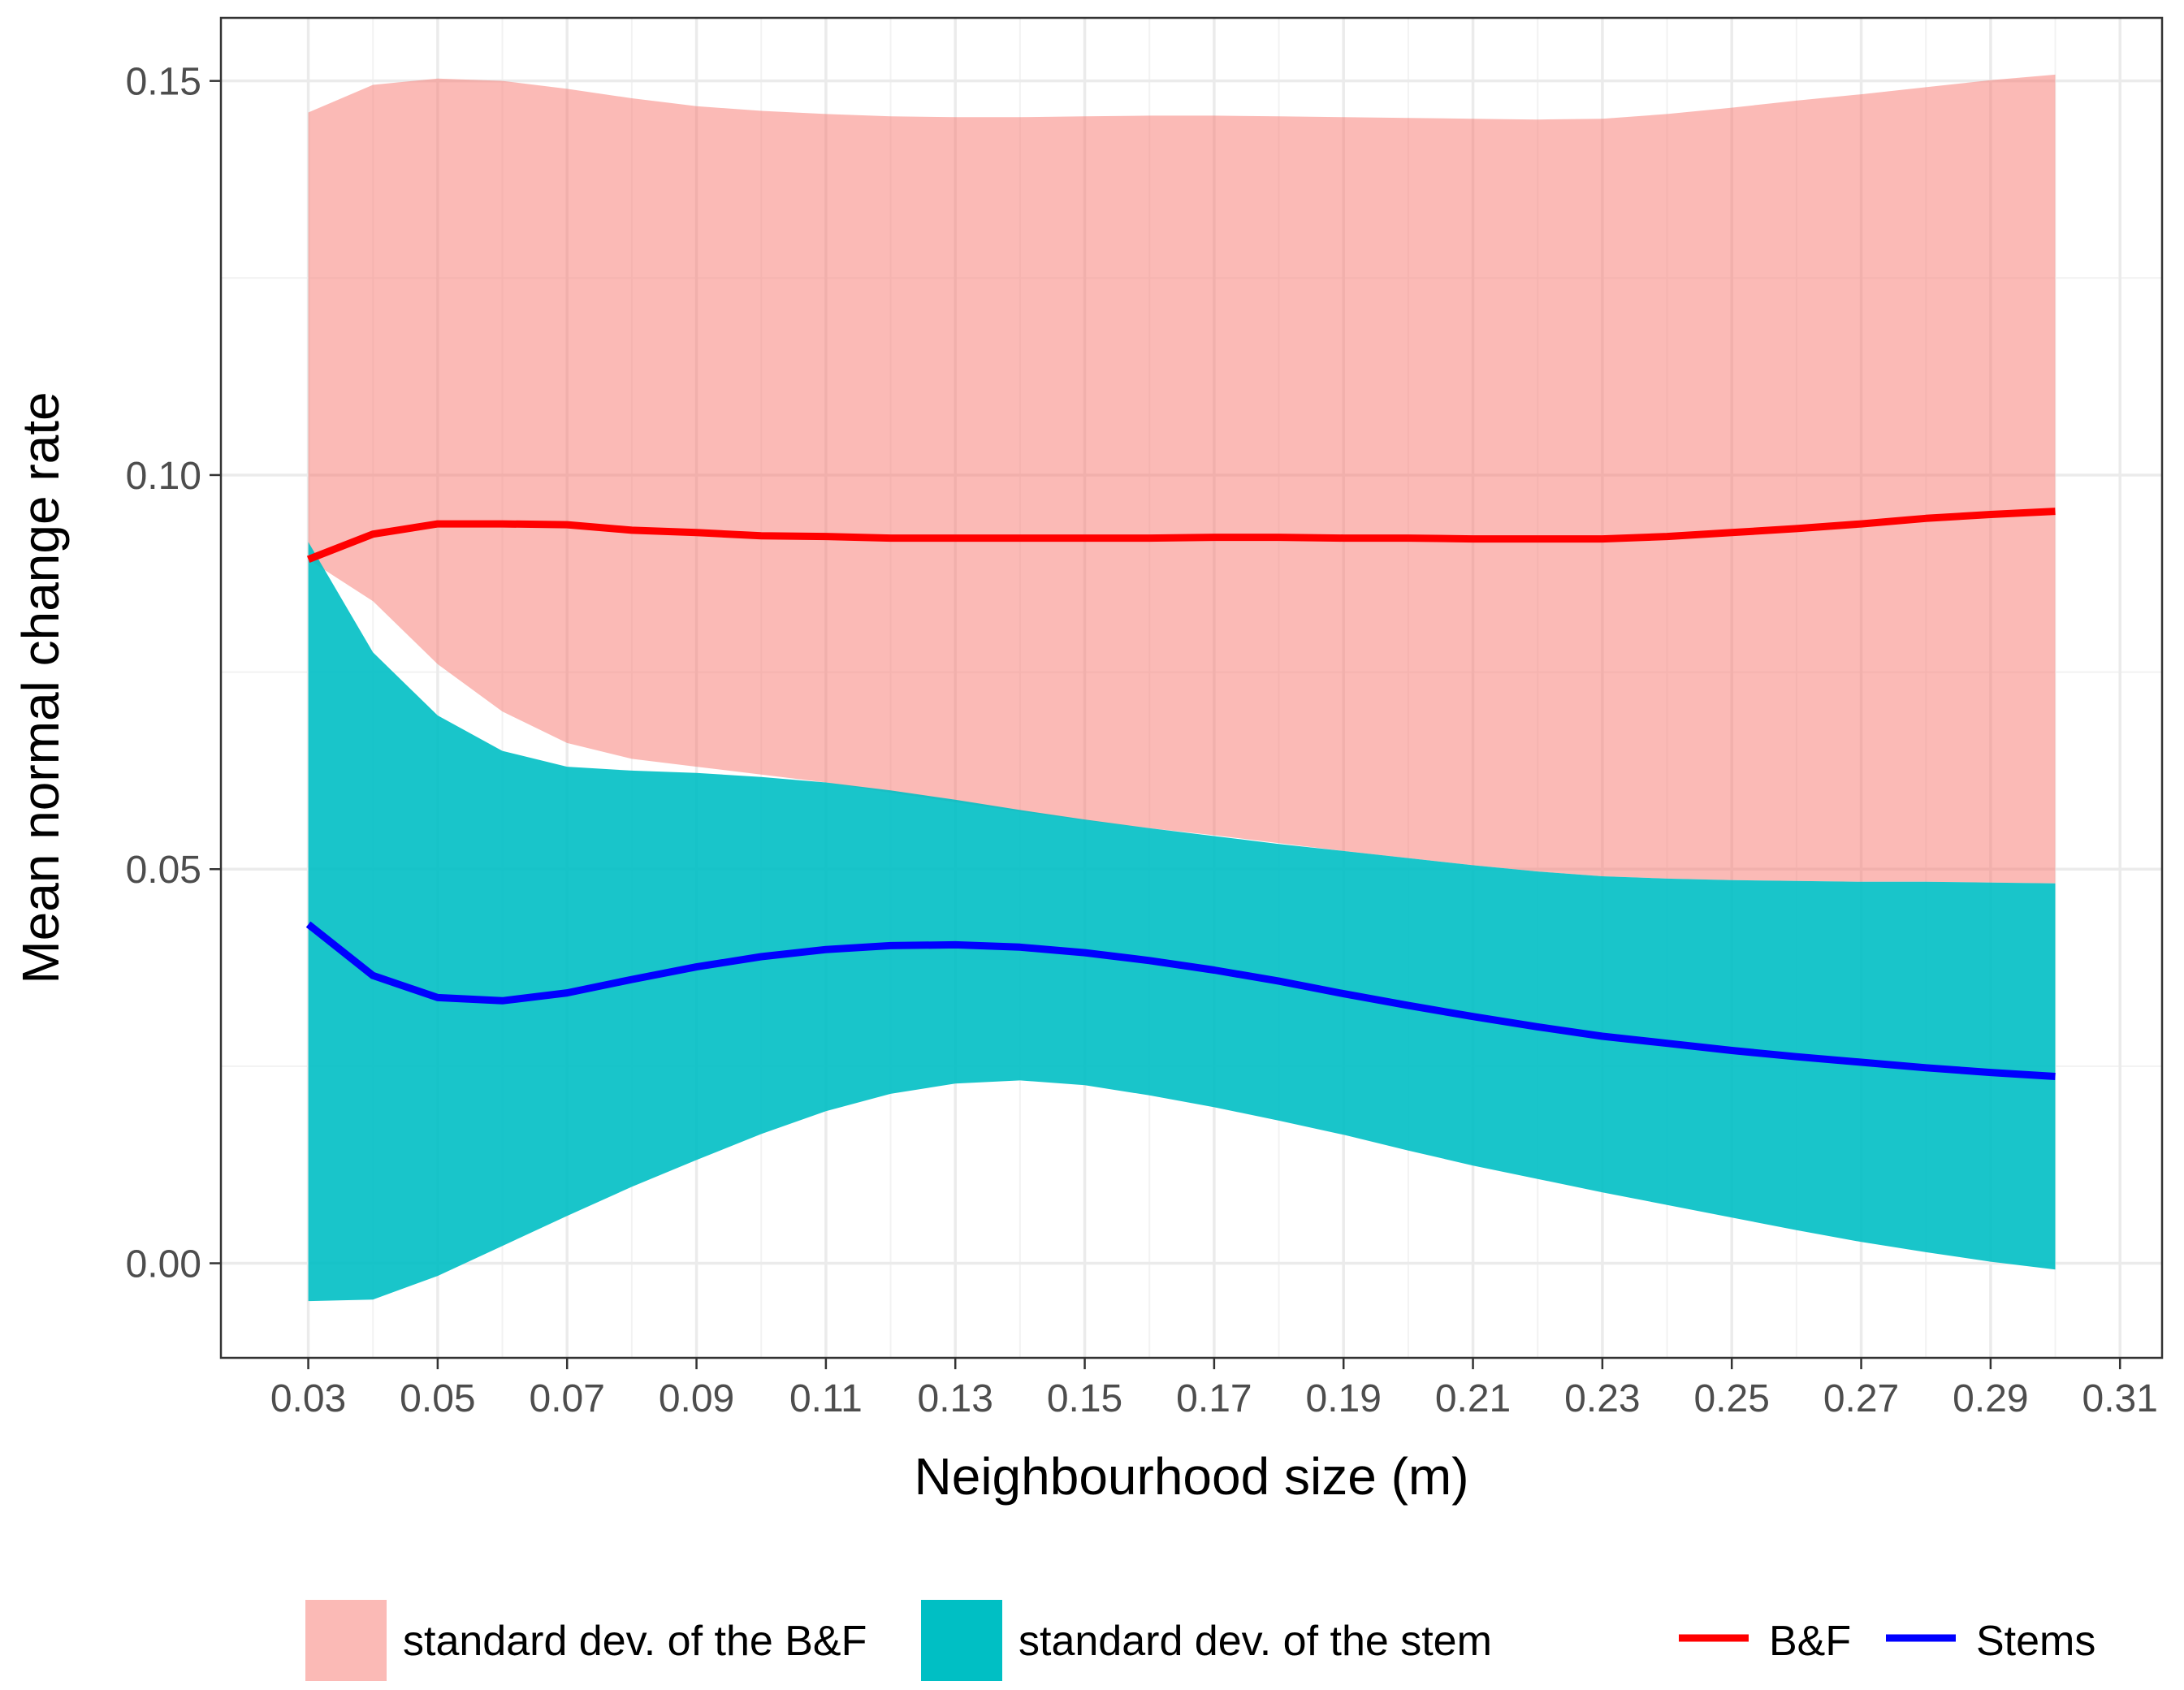  What do you see at coordinates (437, 1398) in the screenshot?
I see `x-tick-label: 0.05` at bounding box center [437, 1398].